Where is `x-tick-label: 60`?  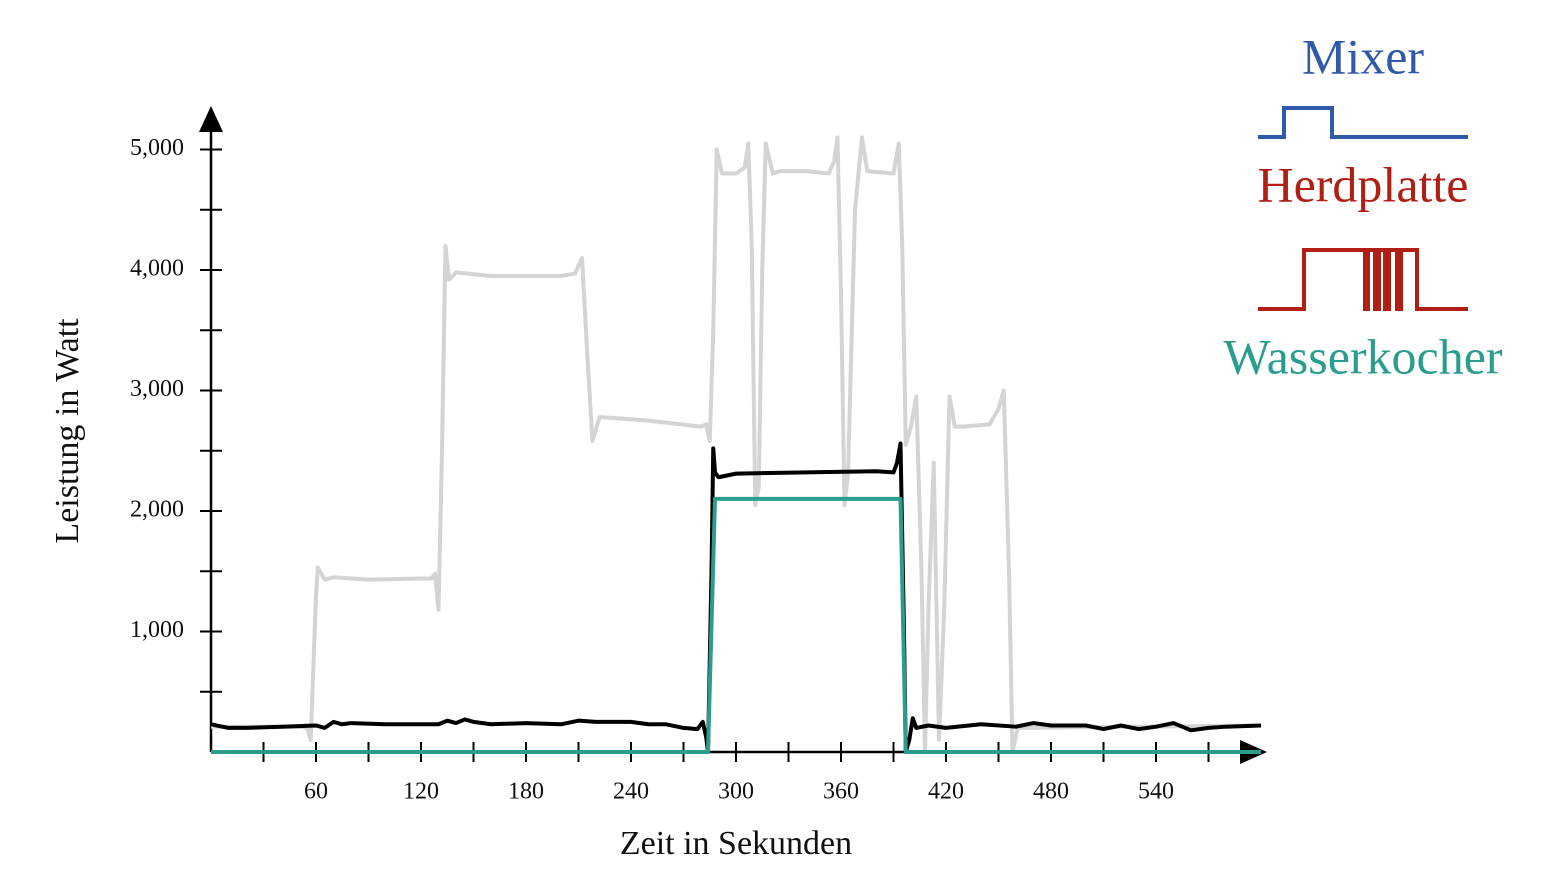 x-tick-label: 60 is located at coordinates (316, 792).